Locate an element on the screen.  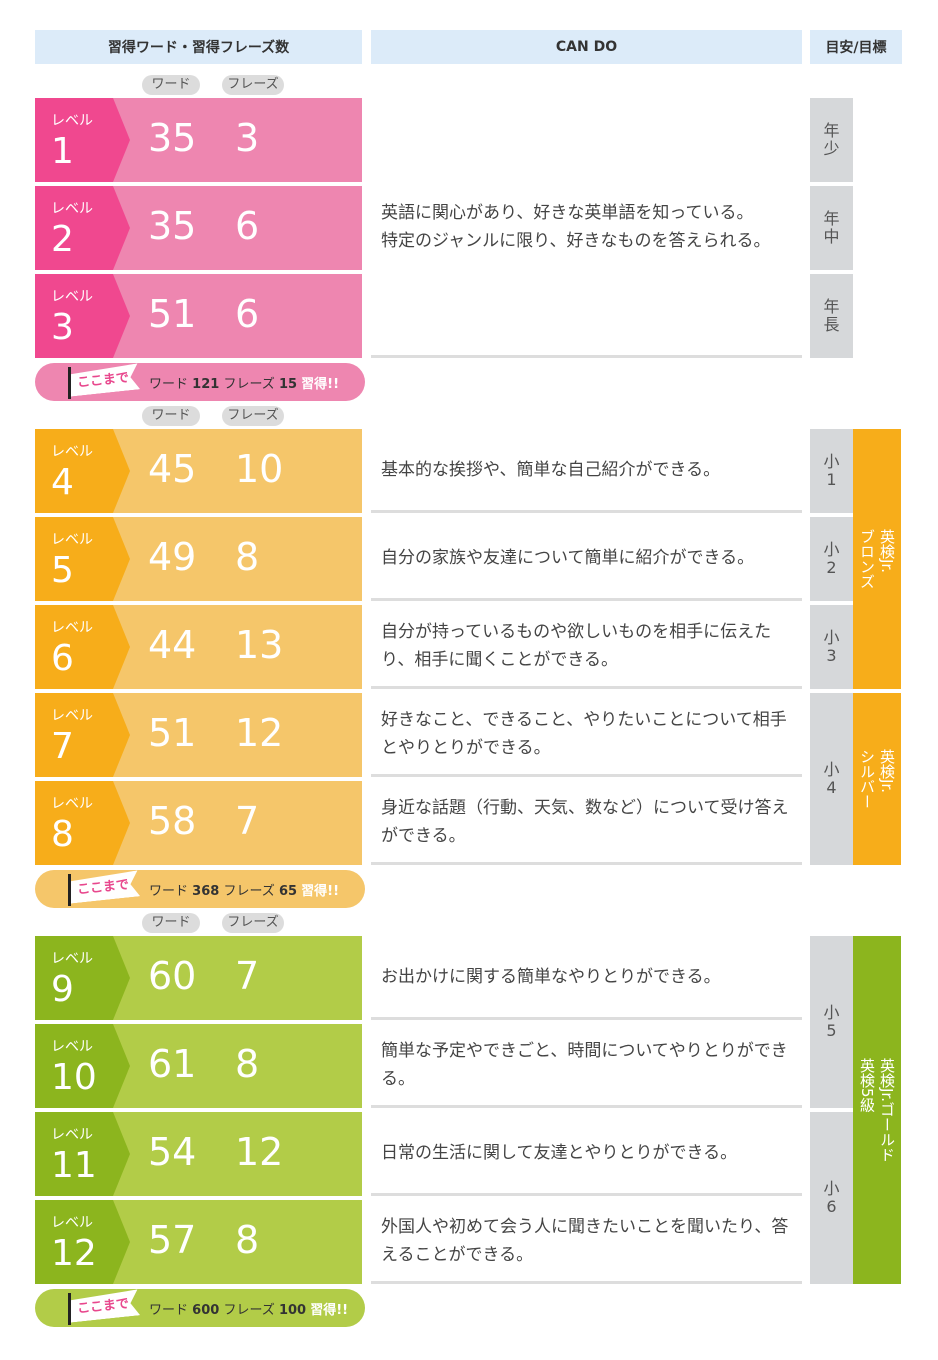
level-badge: レベル 12 is located at coordinates (82, 1242).